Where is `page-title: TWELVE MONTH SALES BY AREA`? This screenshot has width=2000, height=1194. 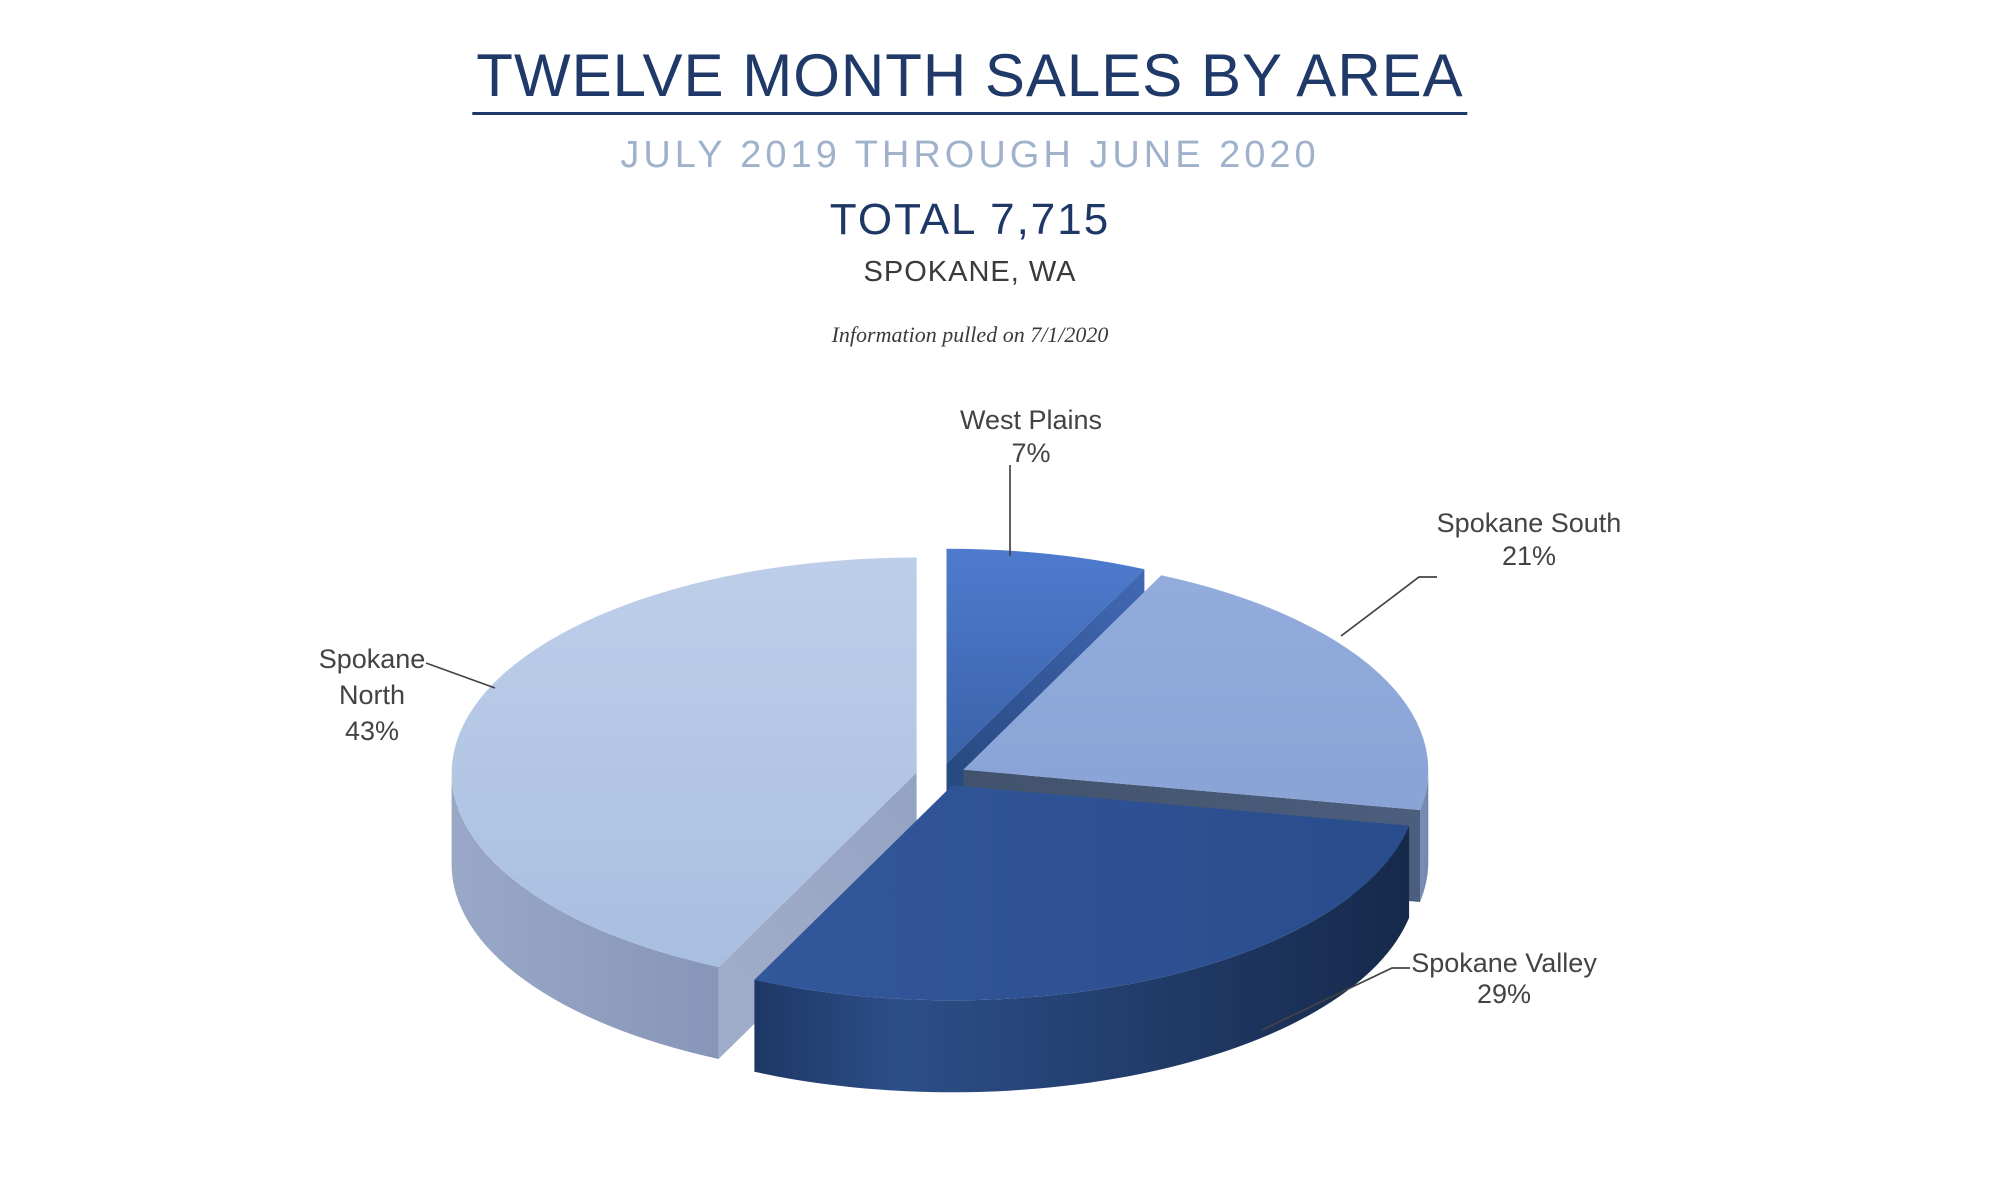
page-title: TWELVE MONTH SALES BY AREA is located at coordinates (970, 80).